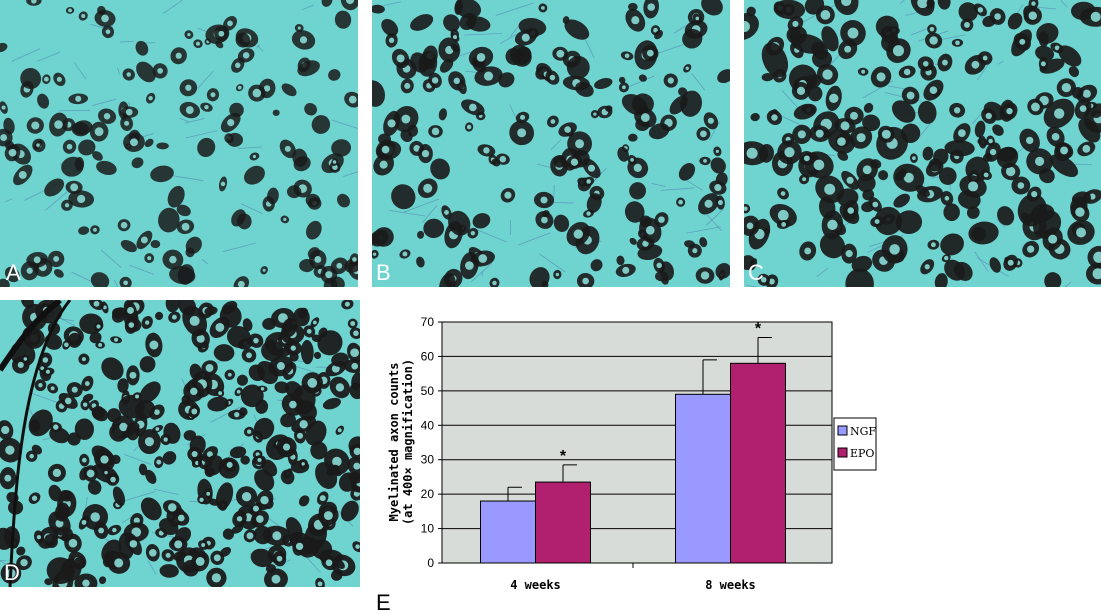 The image size is (1101, 615). I want to click on y-tick-label: 70, so click(428, 322).